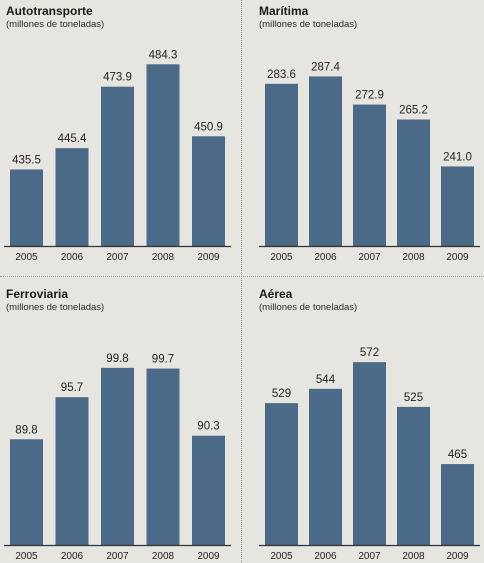 The height and width of the screenshot is (563, 484). Describe the element at coordinates (457, 157) in the screenshot. I see `data-label: 241.0` at that location.